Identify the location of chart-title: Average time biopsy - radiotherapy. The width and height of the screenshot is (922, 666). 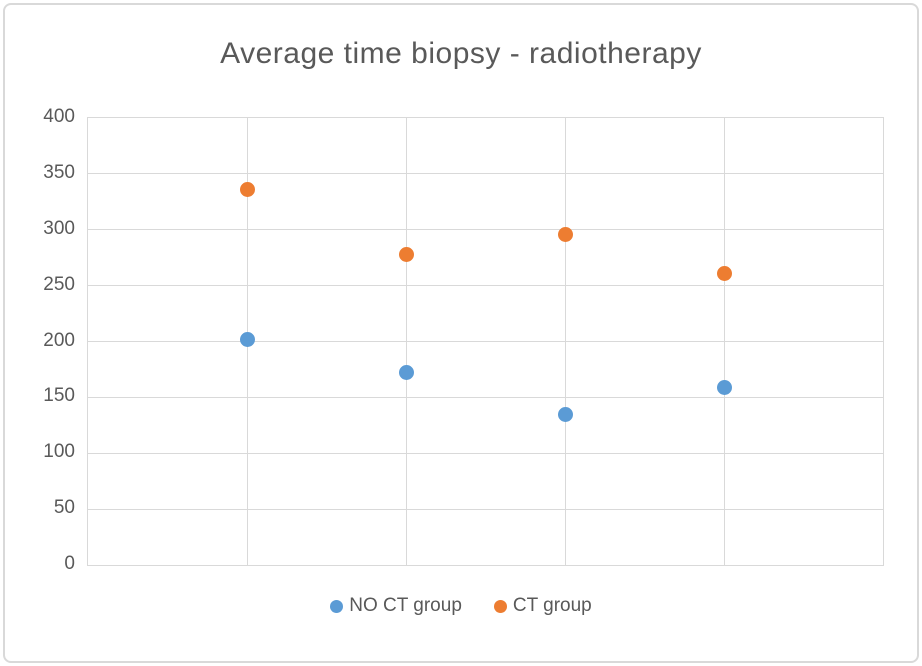
(461, 53).